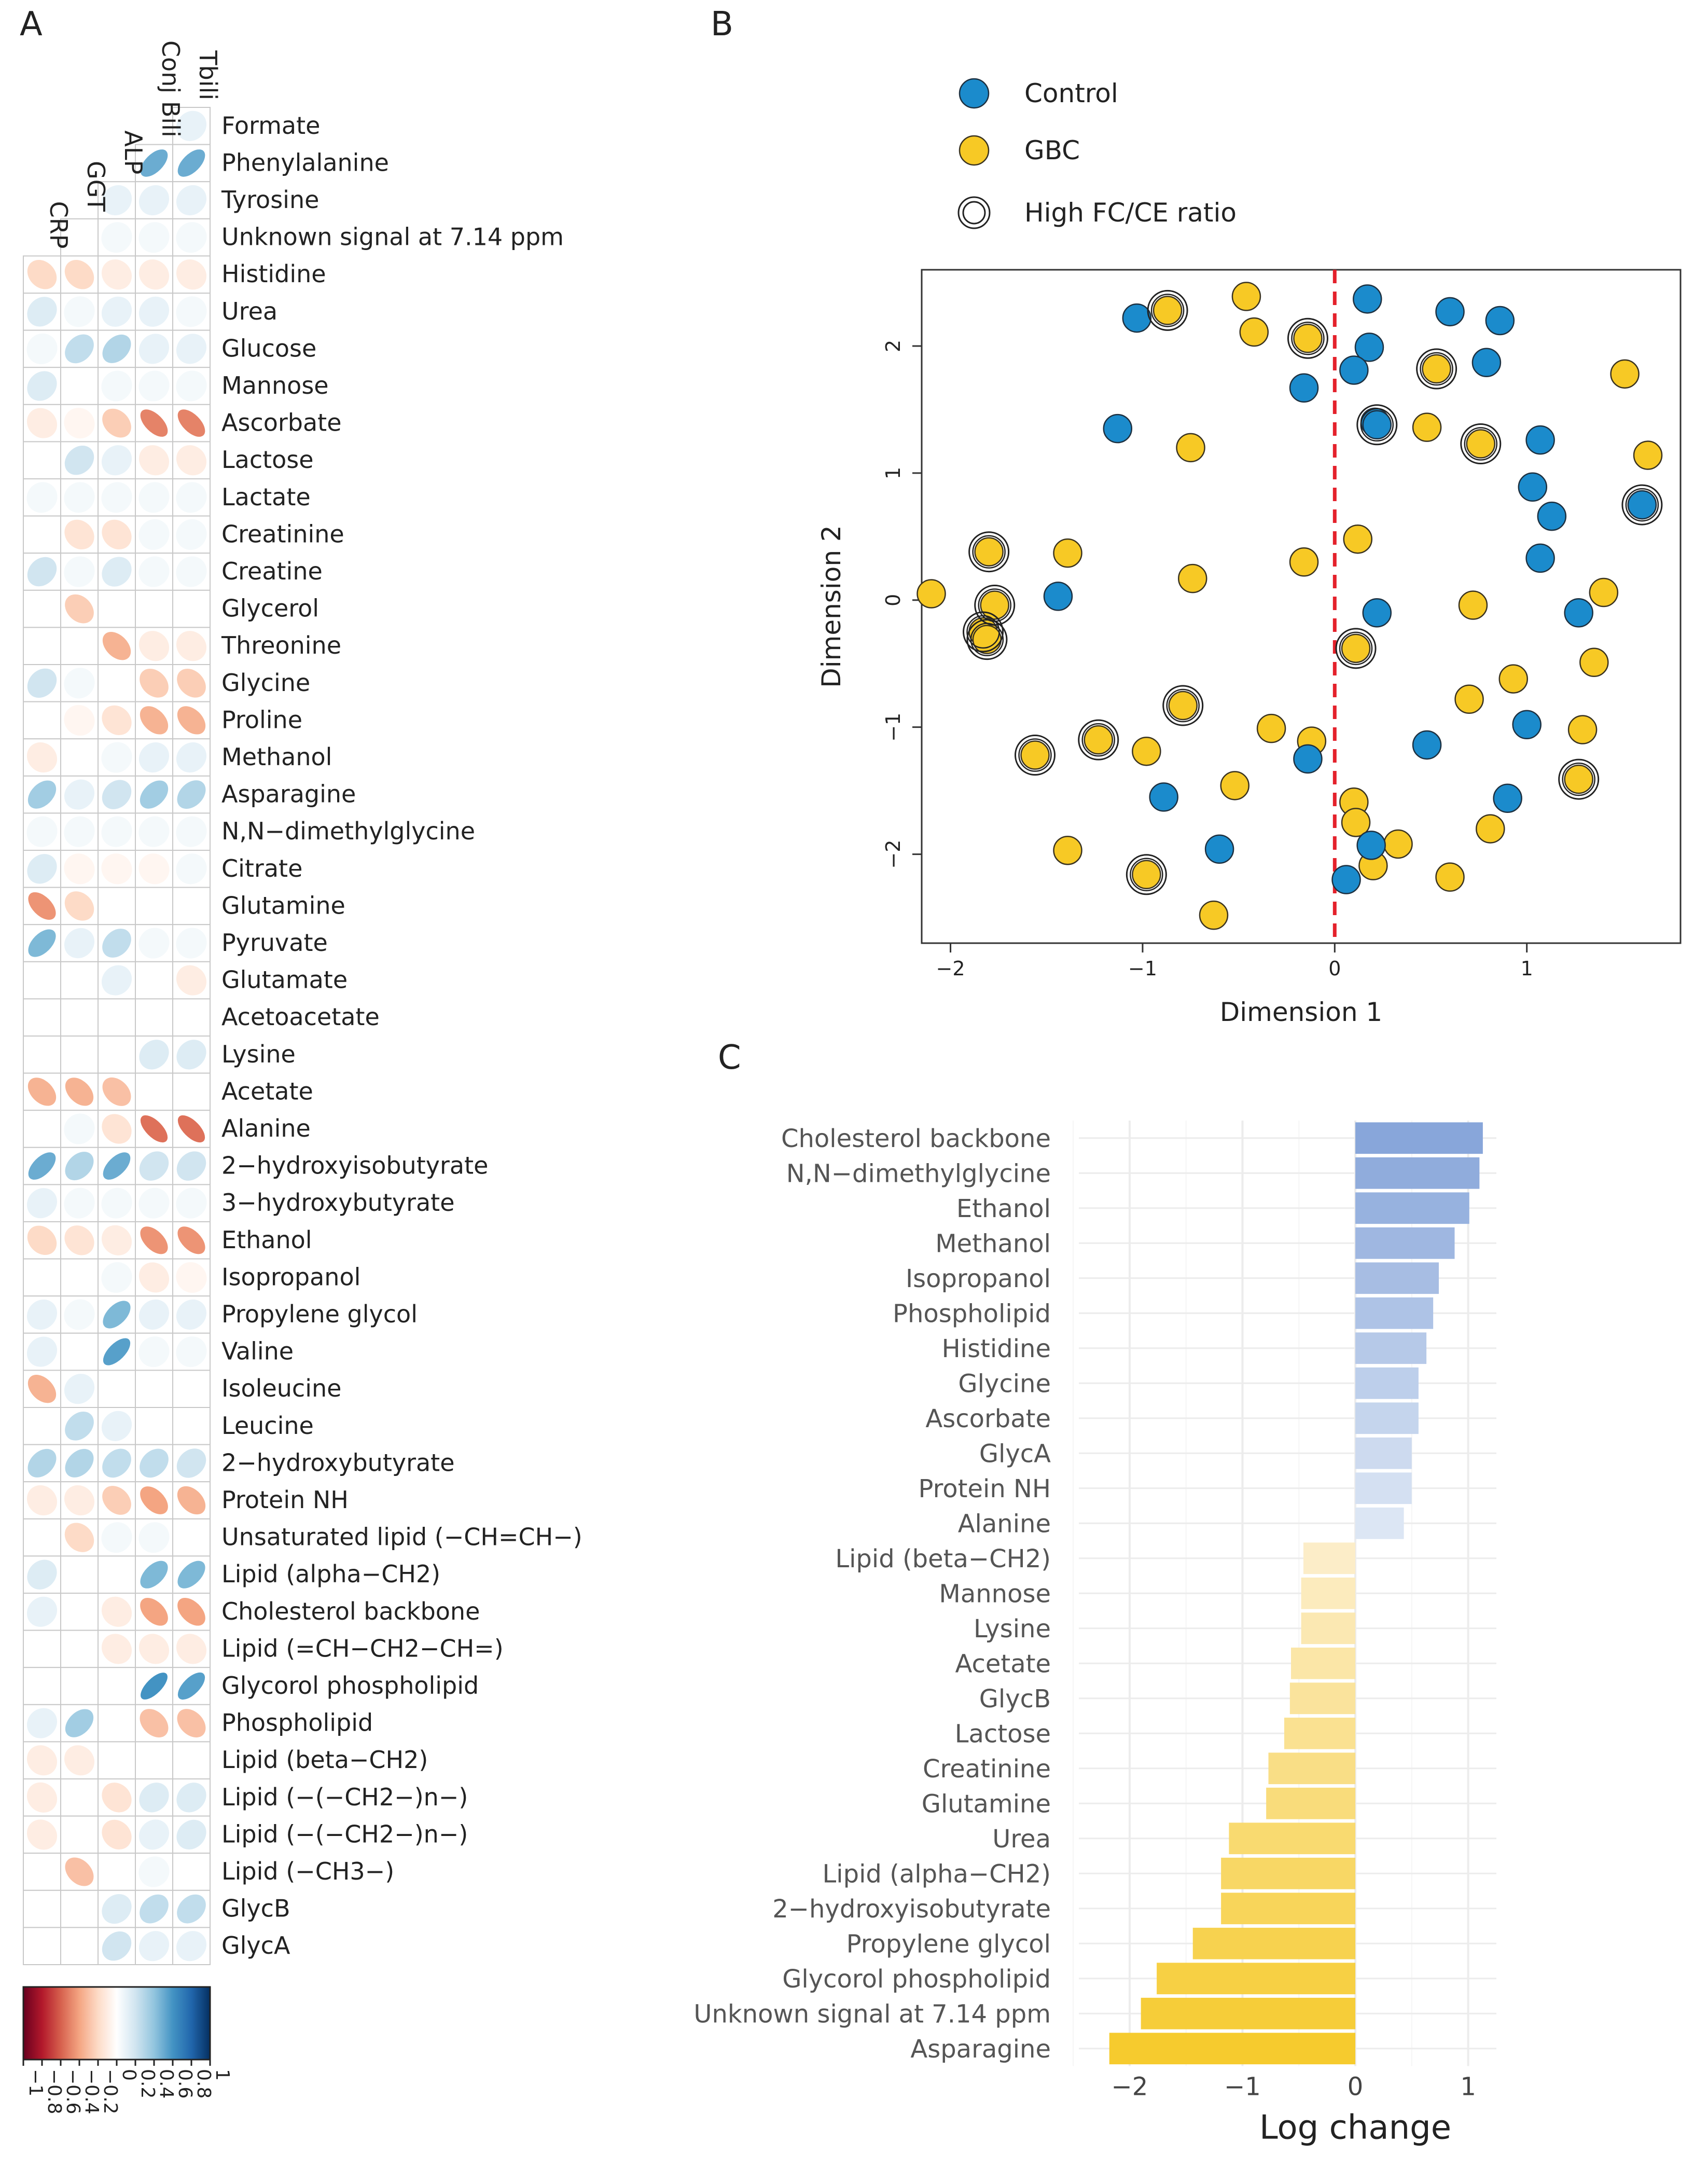 The width and height of the screenshot is (1708, 2168). Describe the element at coordinates (275, 385) in the screenshot. I see `row-label: Mannose` at that location.